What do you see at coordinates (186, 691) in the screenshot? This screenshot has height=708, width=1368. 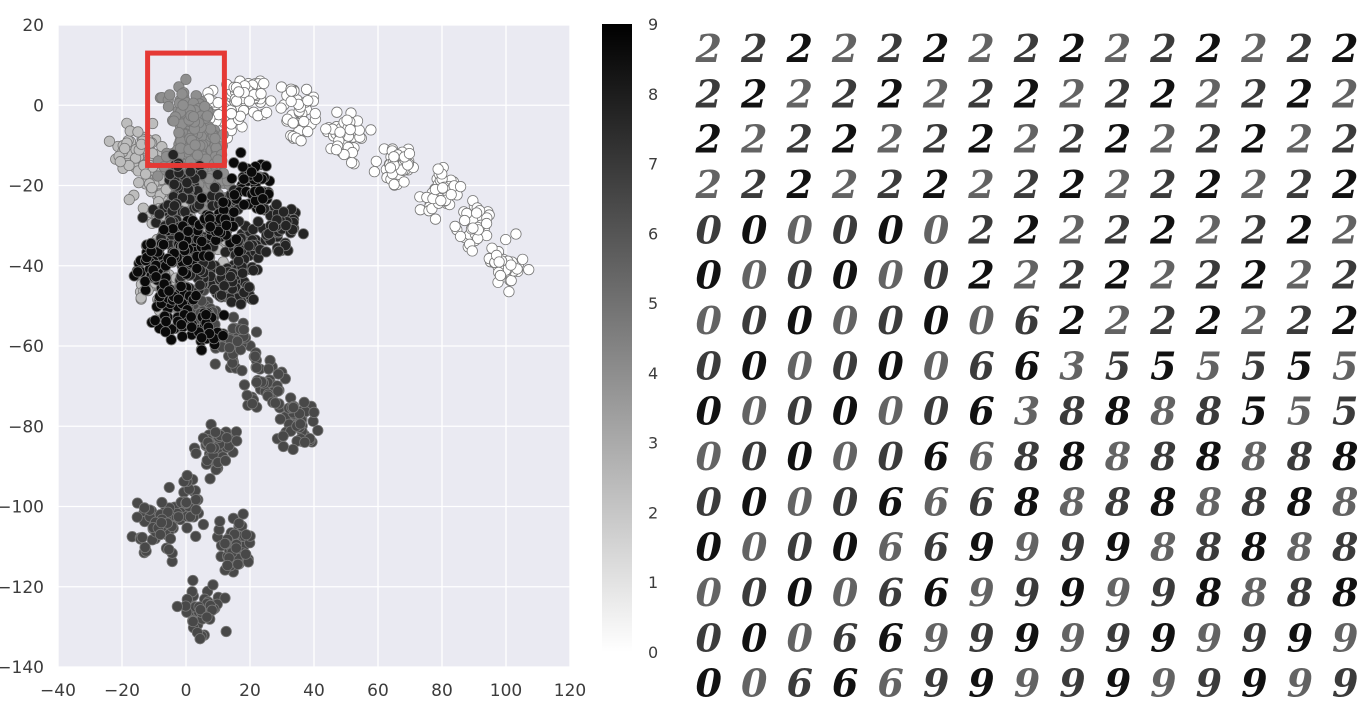 I see `x-tick-label: 0` at bounding box center [186, 691].